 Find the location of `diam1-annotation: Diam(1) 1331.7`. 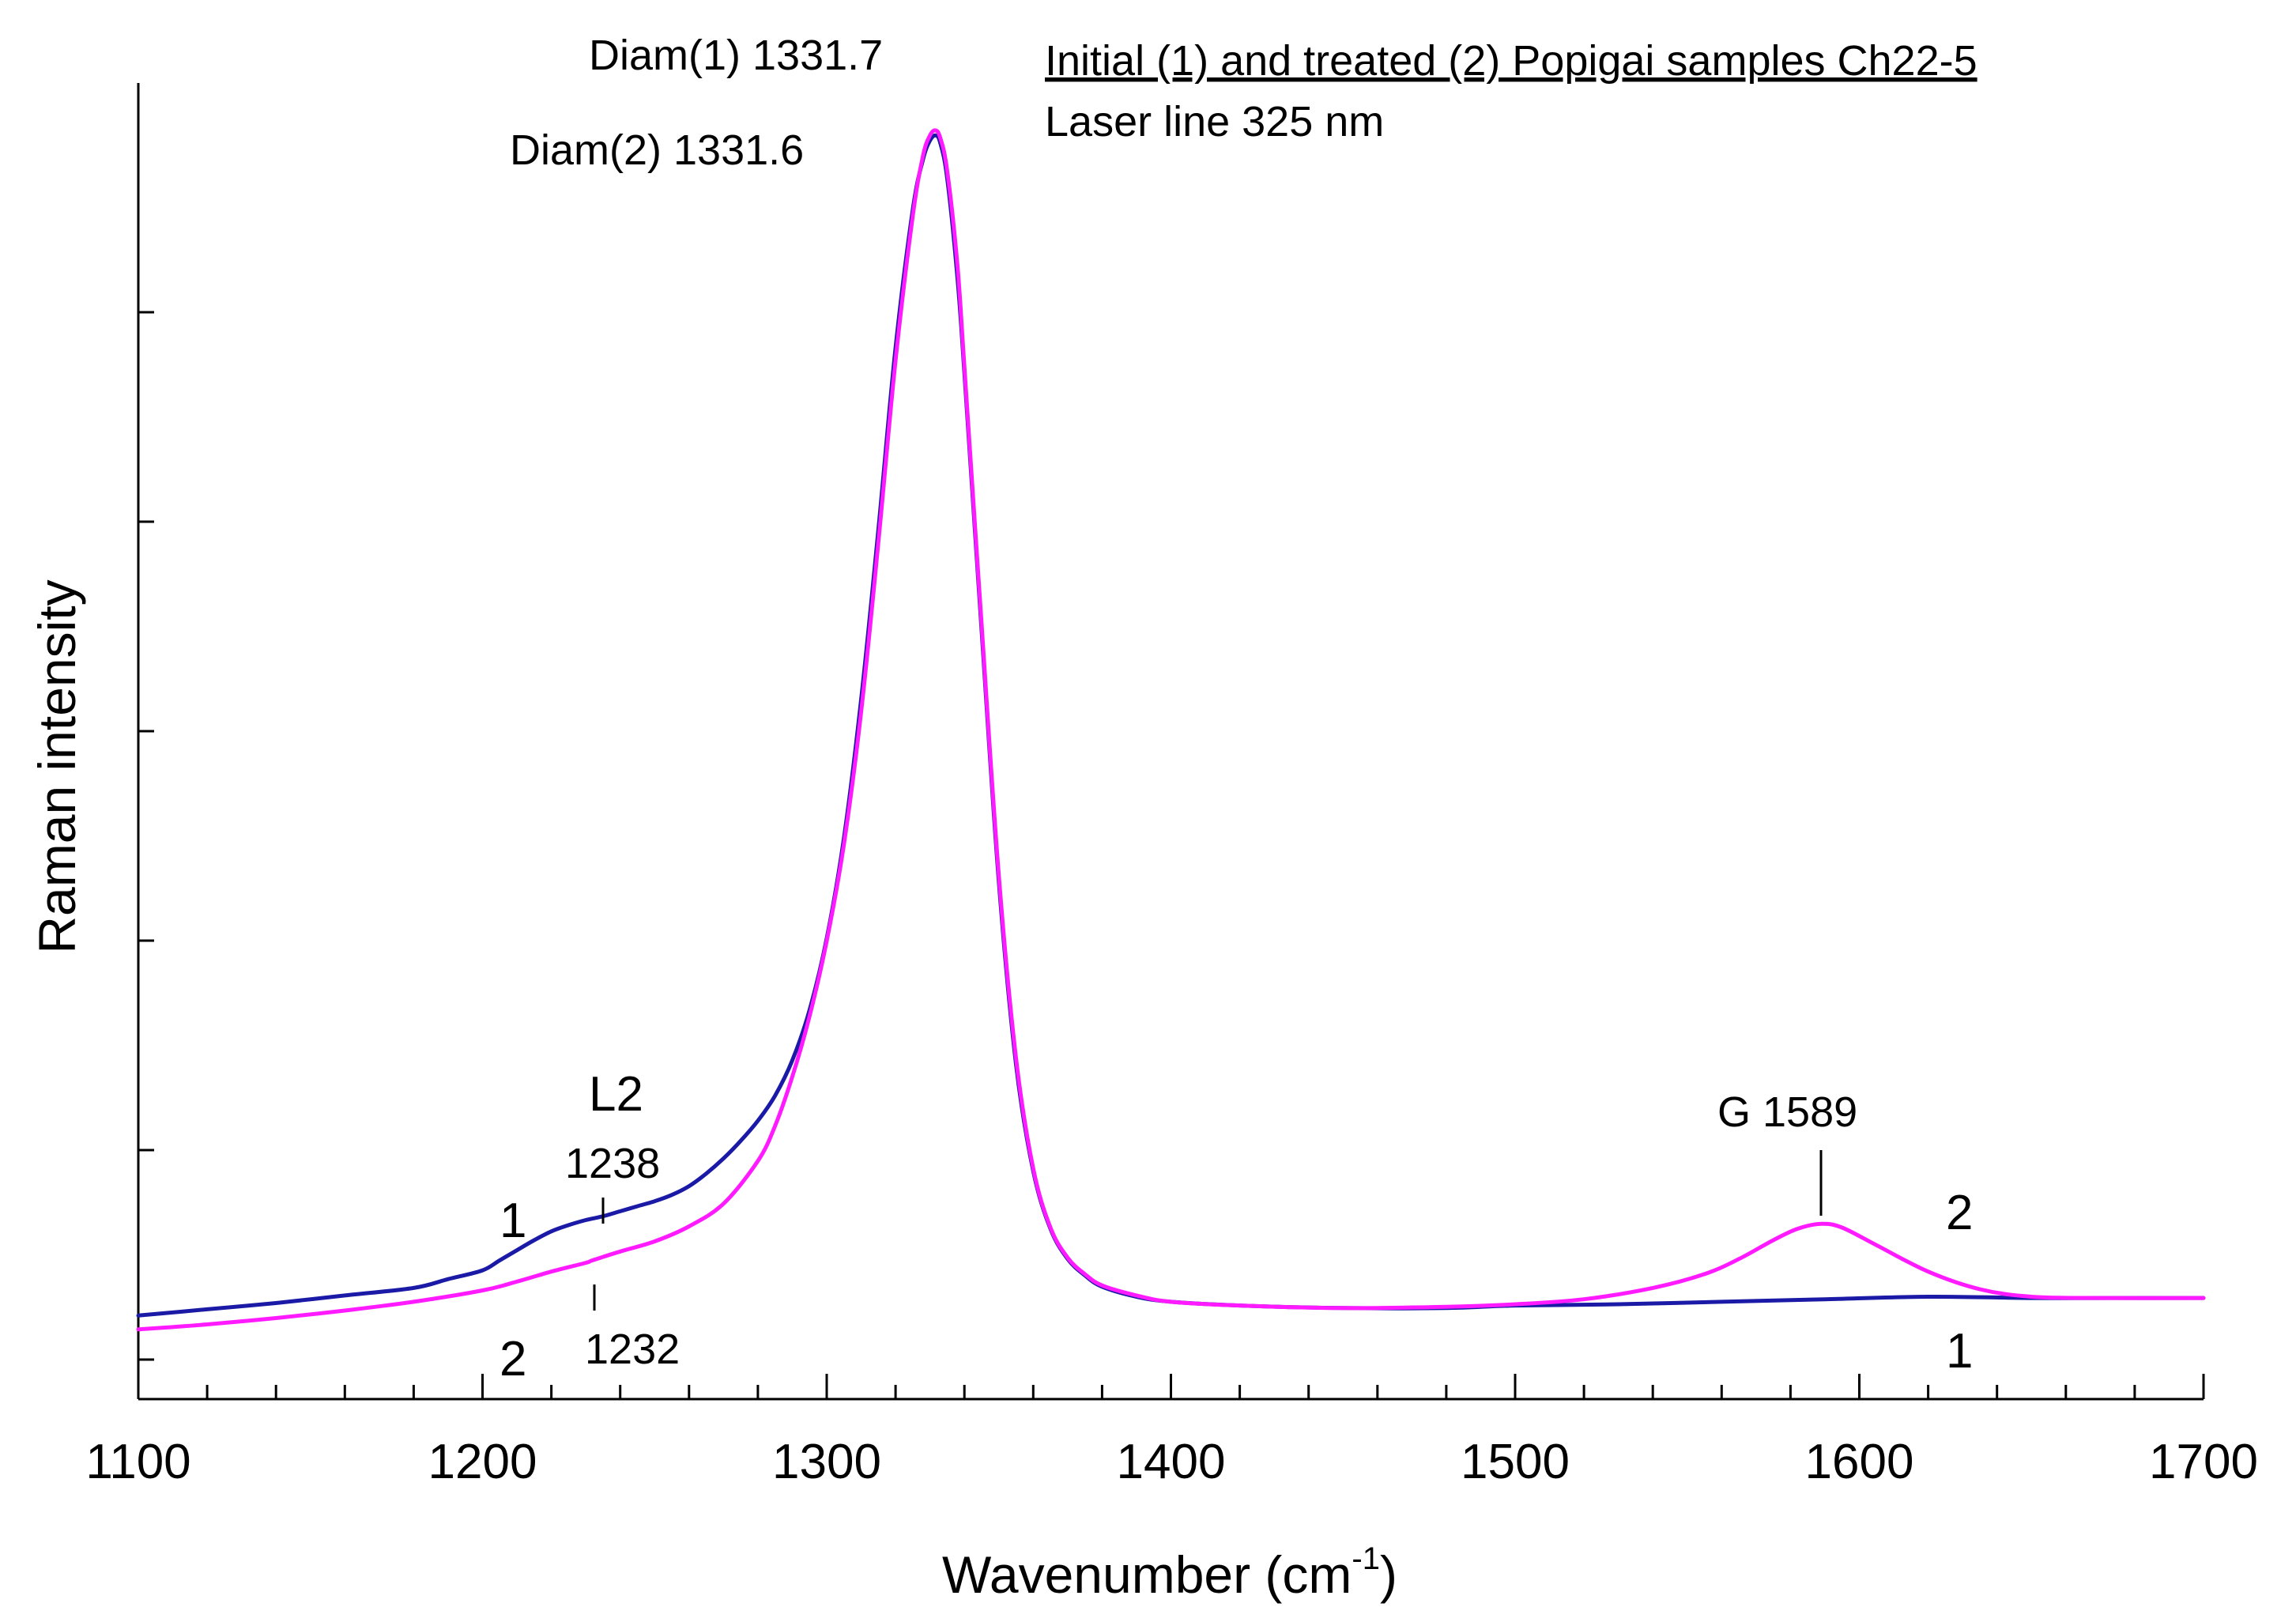

diam1-annotation: Diam(1) 1331.7 is located at coordinates (736, 56).